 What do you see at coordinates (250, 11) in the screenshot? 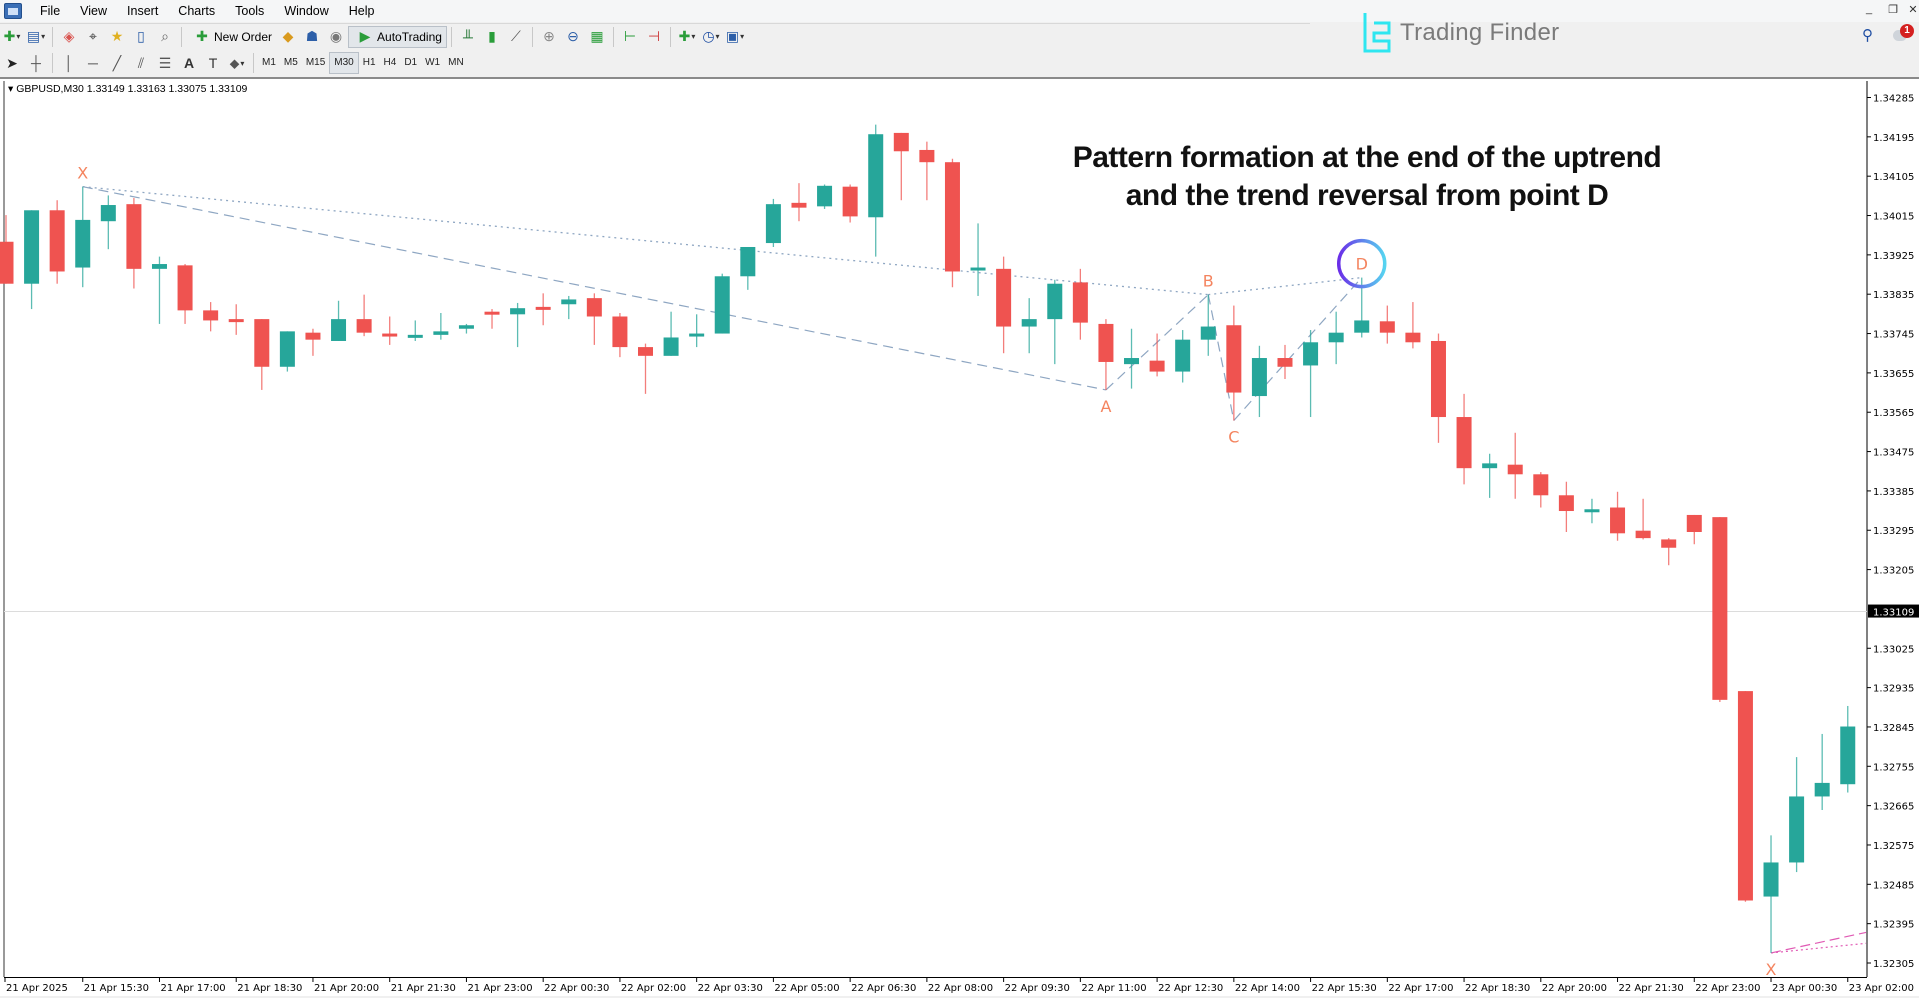
I see `menu-tools: Tools` at bounding box center [250, 11].